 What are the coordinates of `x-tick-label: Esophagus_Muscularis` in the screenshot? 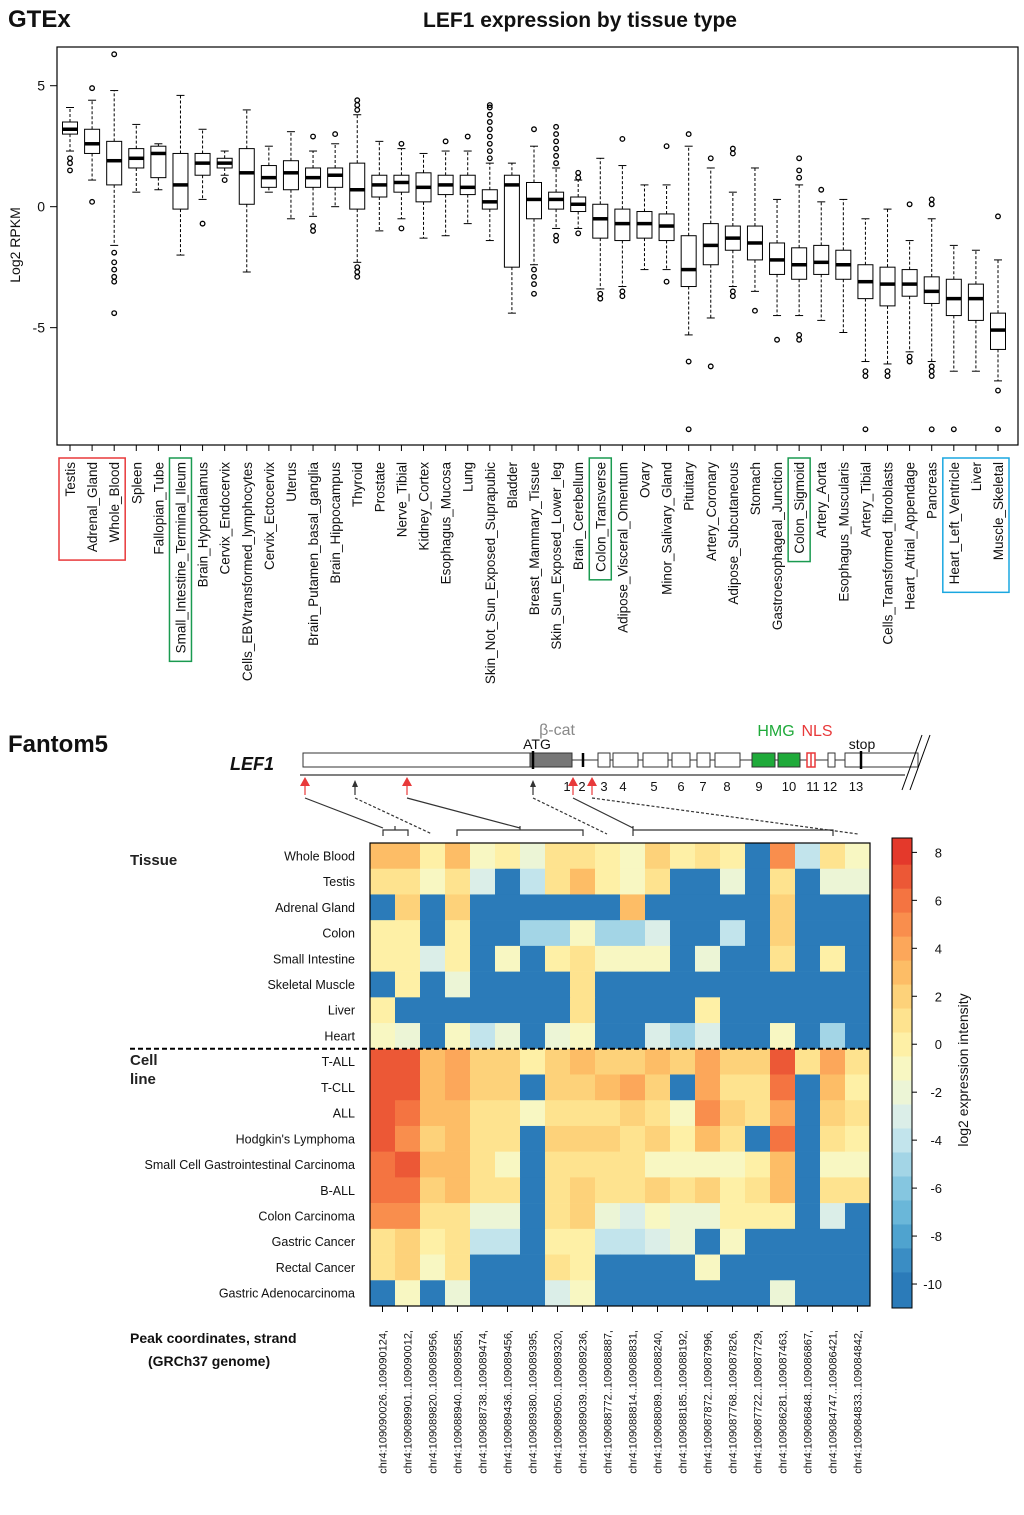 It's located at (843, 532).